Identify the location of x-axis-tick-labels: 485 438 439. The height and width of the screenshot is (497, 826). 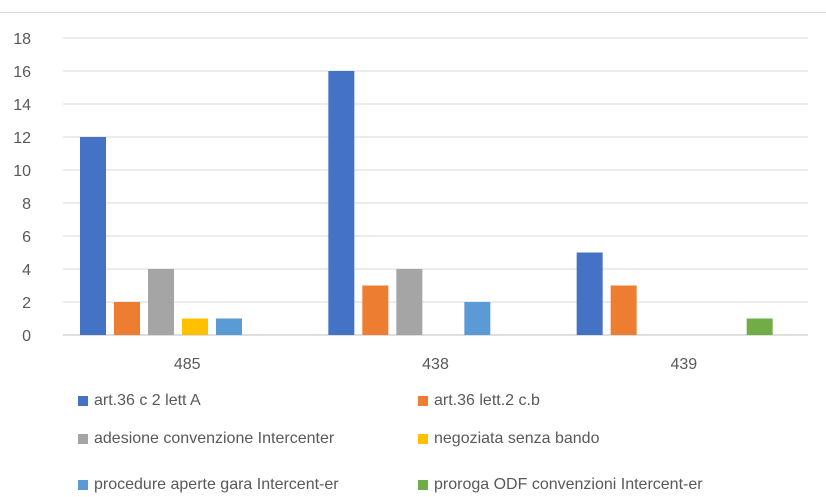
(435, 364).